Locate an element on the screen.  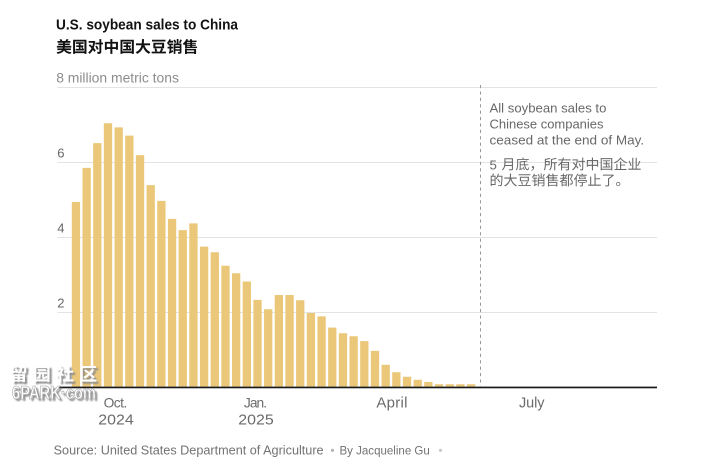
svg-text: 2 is located at coordinates (60, 303).